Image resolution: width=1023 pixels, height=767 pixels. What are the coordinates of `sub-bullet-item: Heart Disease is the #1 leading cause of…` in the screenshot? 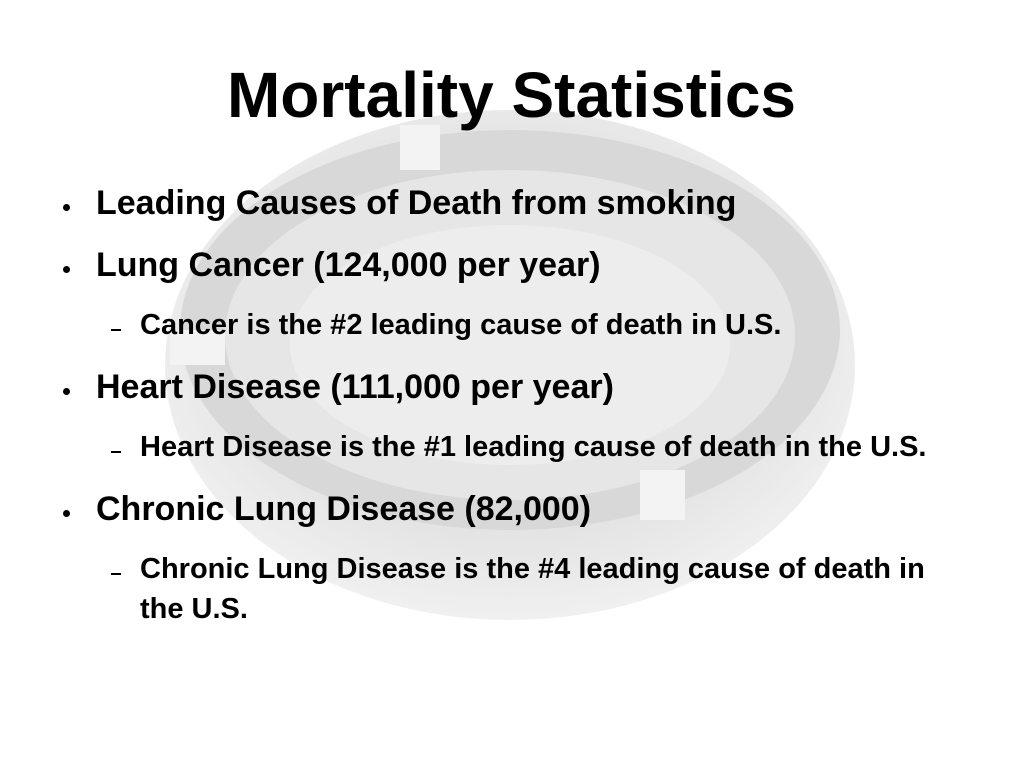 It's located at (487, 447).